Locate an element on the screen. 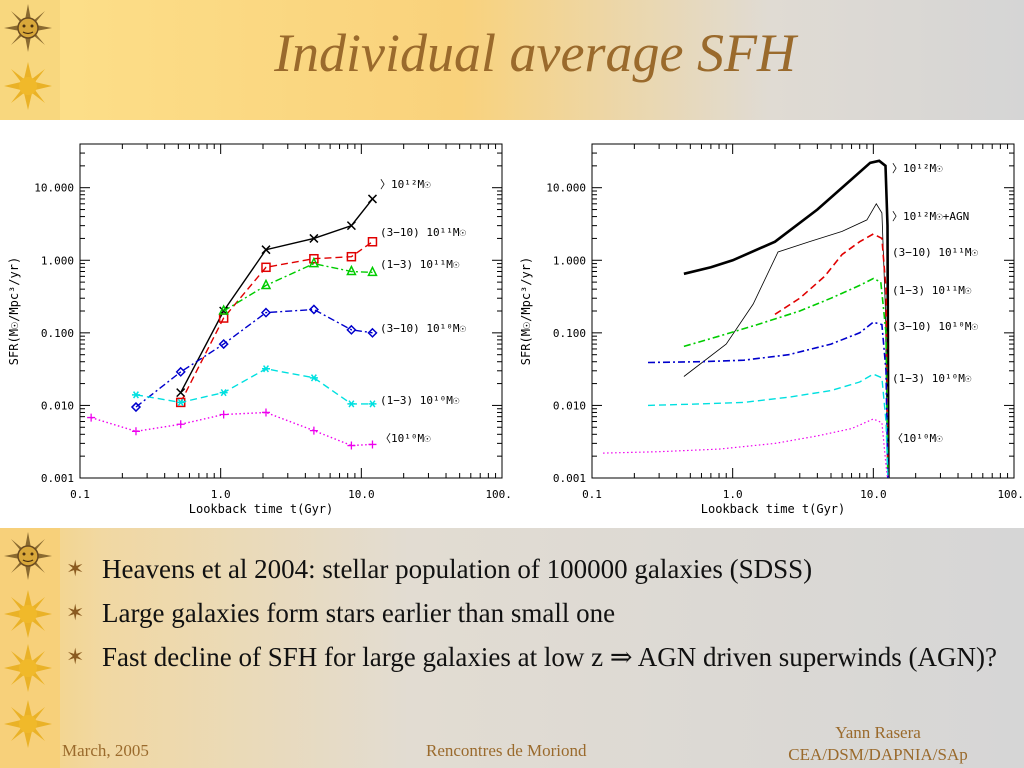 Image resolution: width=1024 pixels, height=768 pixels. y-tick-label: 1.000 is located at coordinates (569, 260).